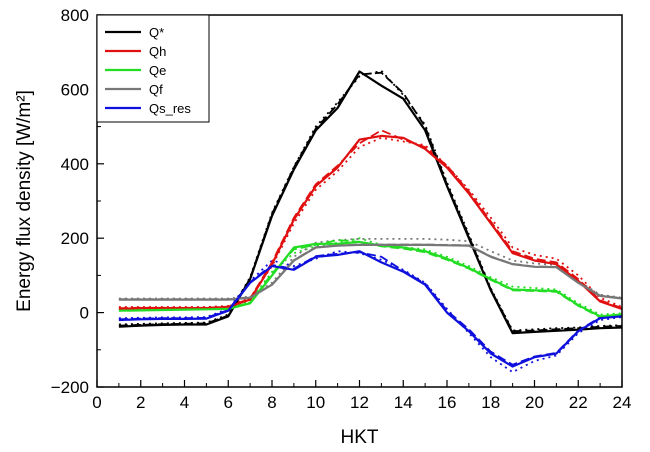  I want to click on series-3-dotted-line, so click(370, 268).